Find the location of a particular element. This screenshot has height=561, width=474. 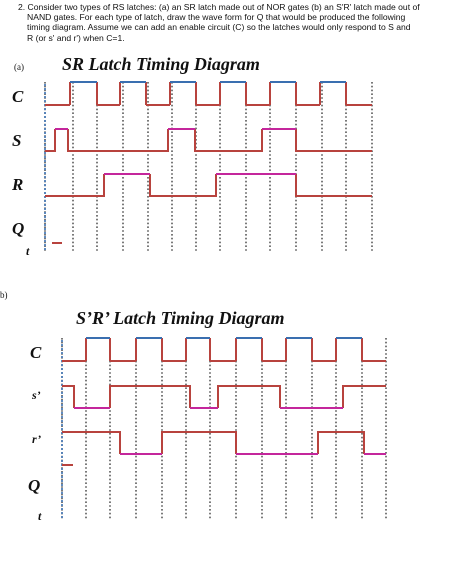

part-a-label-s: S is located at coordinates (17, 140).